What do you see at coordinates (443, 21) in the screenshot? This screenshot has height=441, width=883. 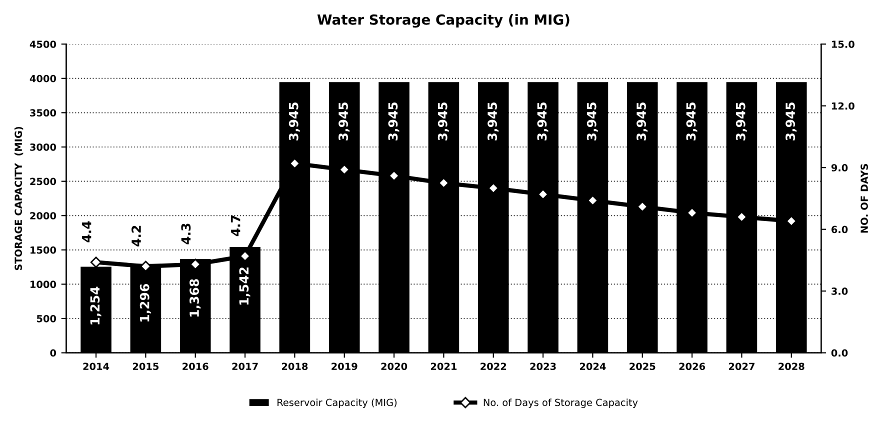 I see `chart-title: Water Storage Capacity (in MIG)` at bounding box center [443, 21].